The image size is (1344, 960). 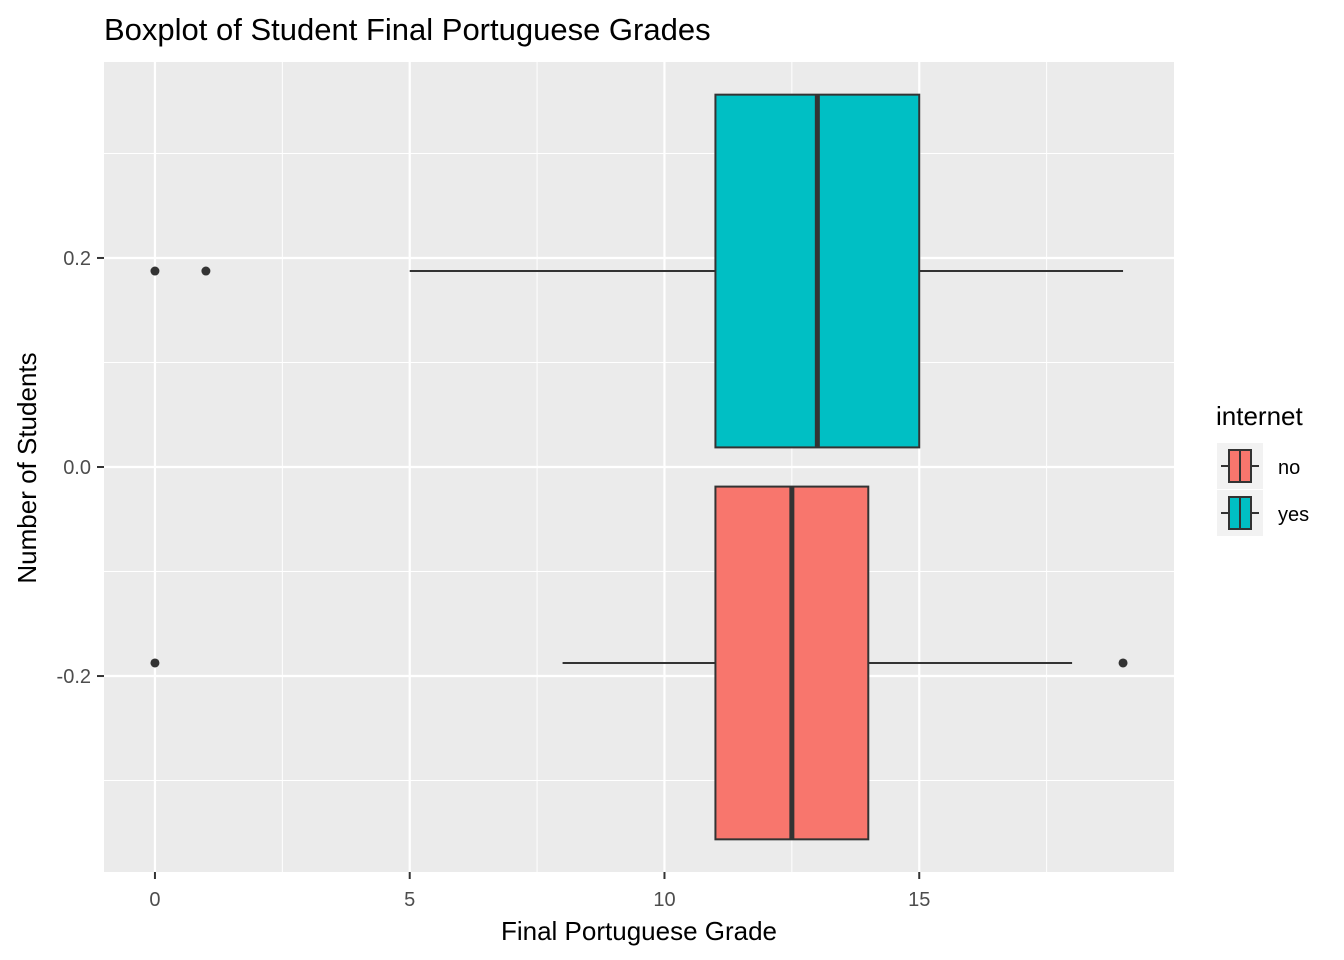 I want to click on y-tick-label: 0.2, so click(x=77, y=259).